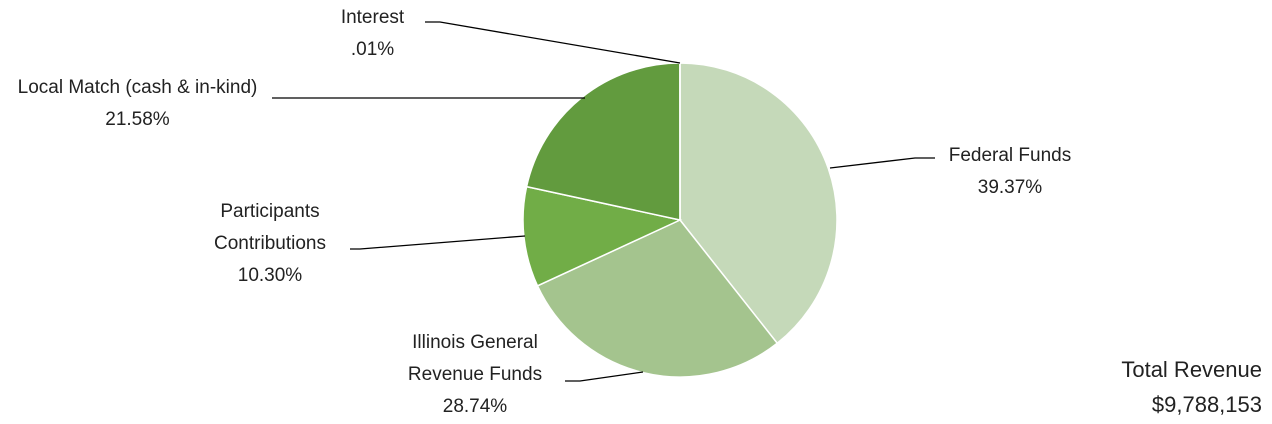 The width and height of the screenshot is (1272, 424). What do you see at coordinates (137, 104) in the screenshot?
I see `slice-label: Local Match (cash & in-kind) 21.58%` at bounding box center [137, 104].